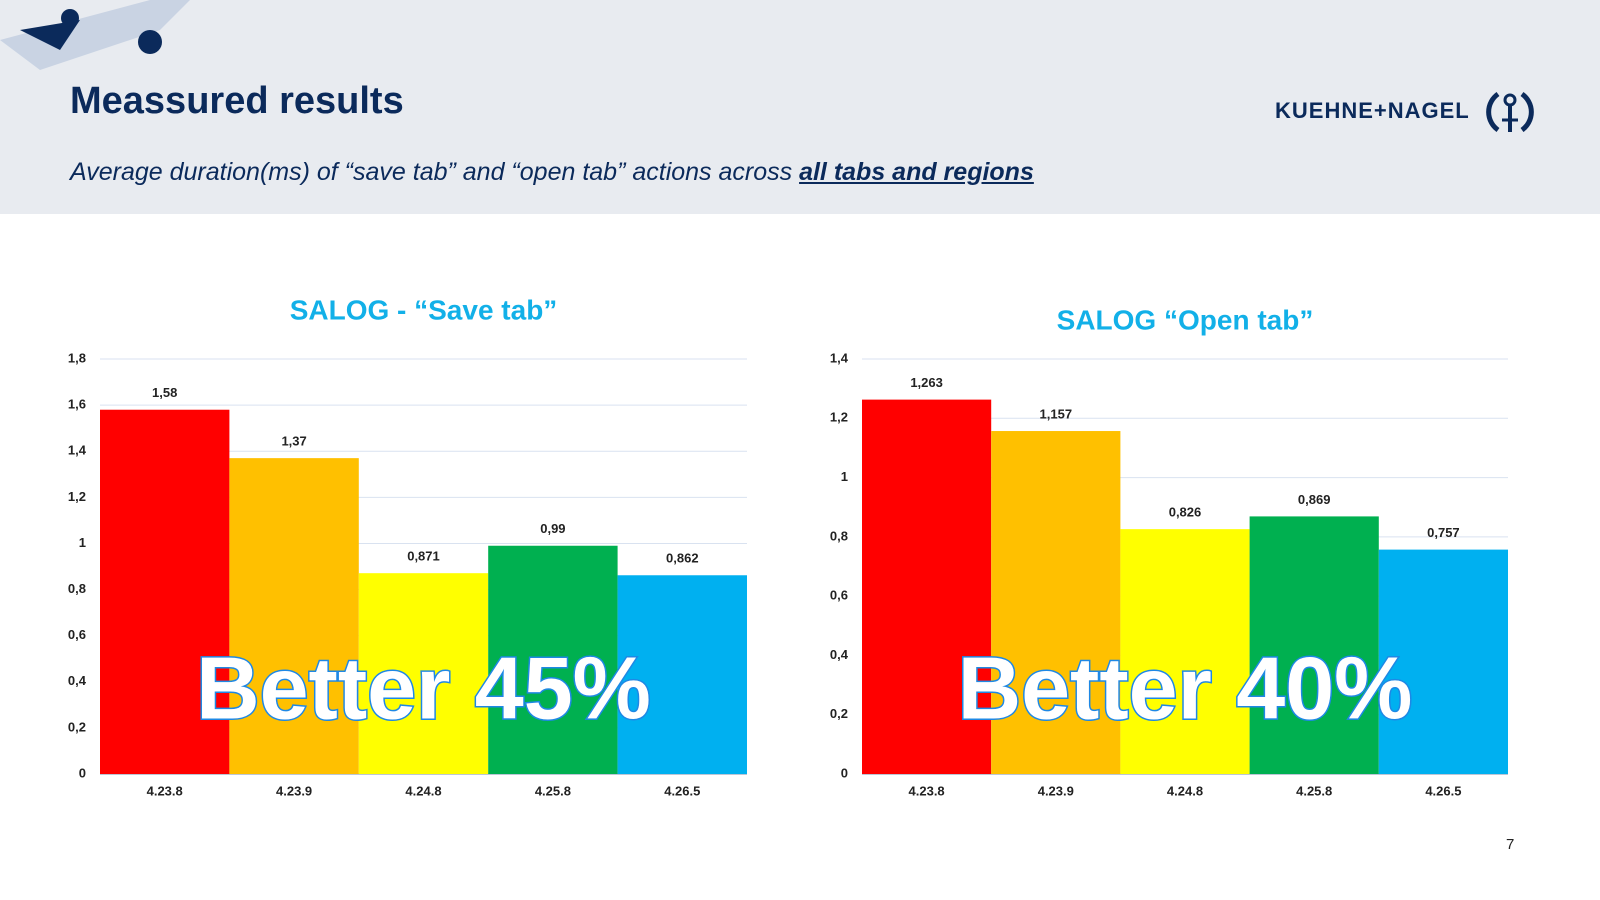 This screenshot has width=1600, height=900. Describe the element at coordinates (164, 392) in the screenshot. I see `value-label: 1,58` at that location.